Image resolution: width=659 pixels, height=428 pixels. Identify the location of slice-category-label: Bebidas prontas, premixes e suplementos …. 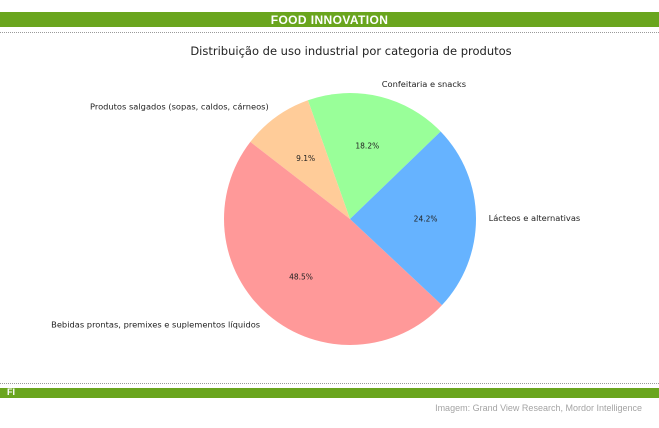
(155, 325).